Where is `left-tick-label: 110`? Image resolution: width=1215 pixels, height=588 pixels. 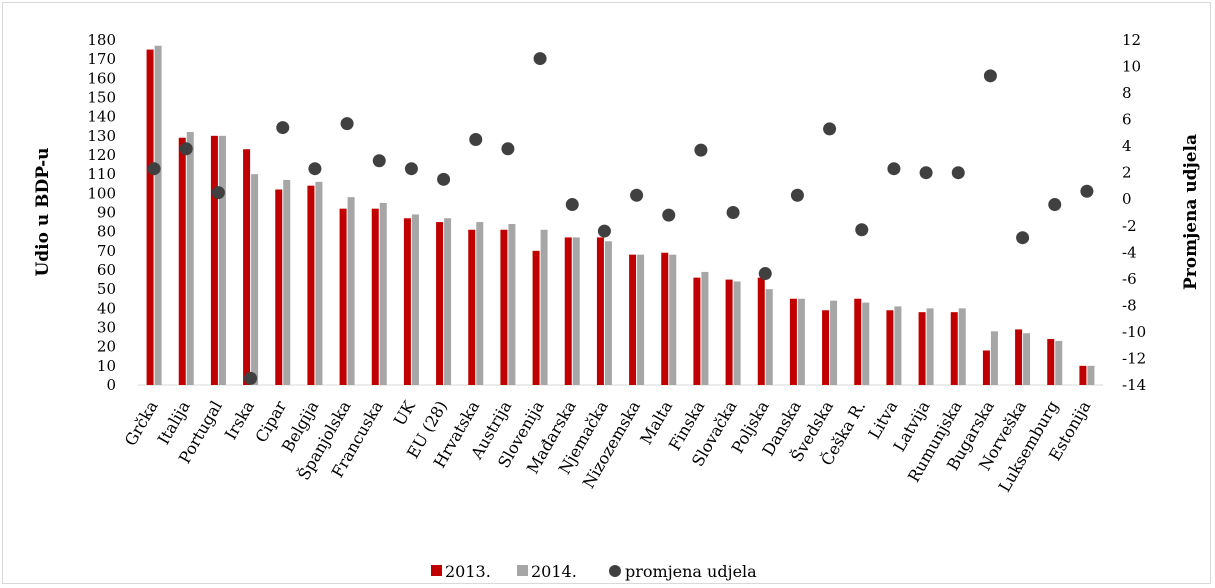
left-tick-label: 110 is located at coordinates (101, 174).